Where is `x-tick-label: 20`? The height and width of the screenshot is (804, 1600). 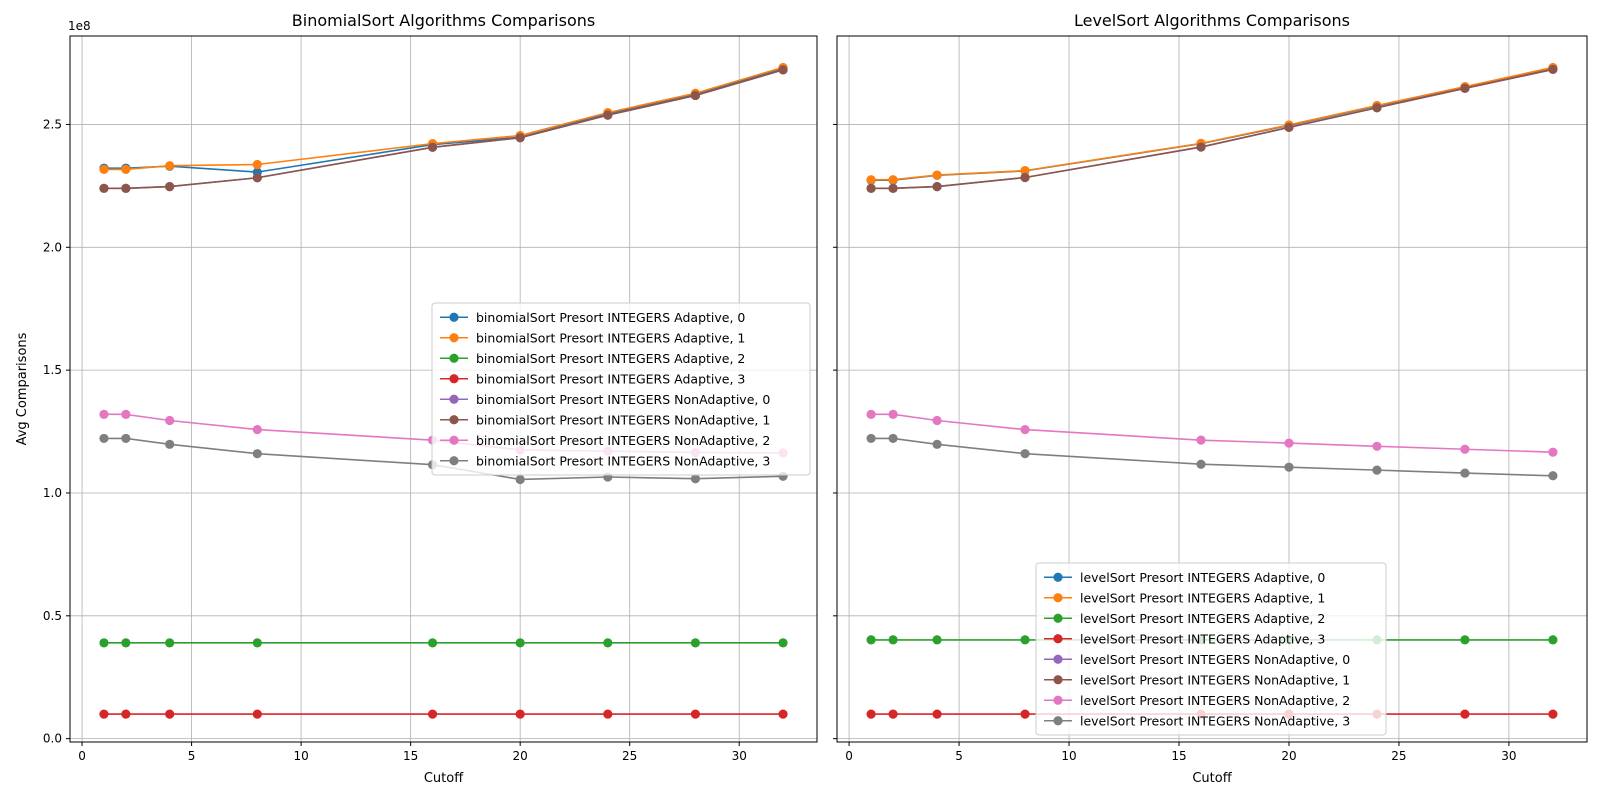
x-tick-label: 20 is located at coordinates (1288, 756).